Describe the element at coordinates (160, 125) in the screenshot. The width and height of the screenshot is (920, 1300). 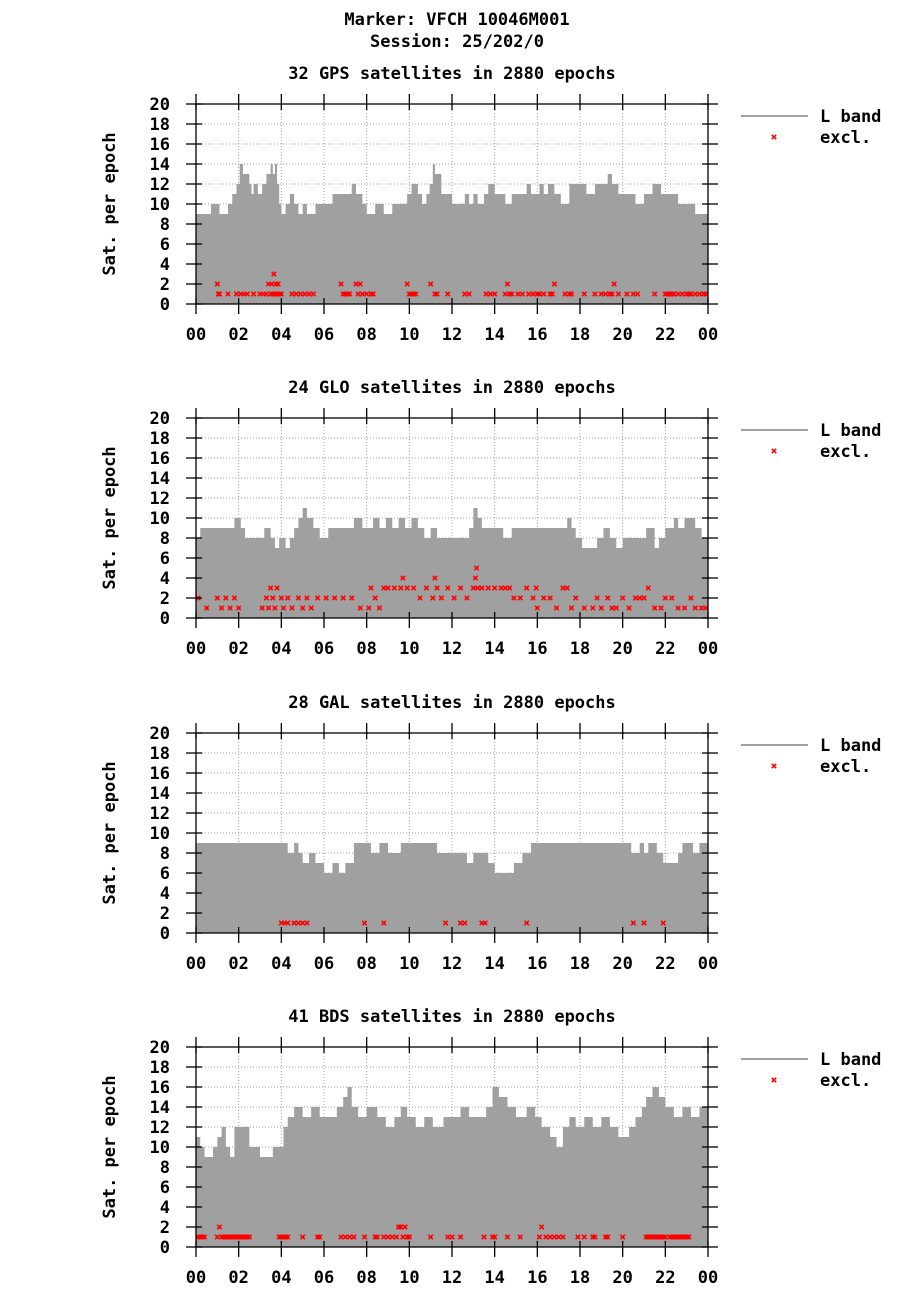
I see `y-tick-label: 18` at that location.